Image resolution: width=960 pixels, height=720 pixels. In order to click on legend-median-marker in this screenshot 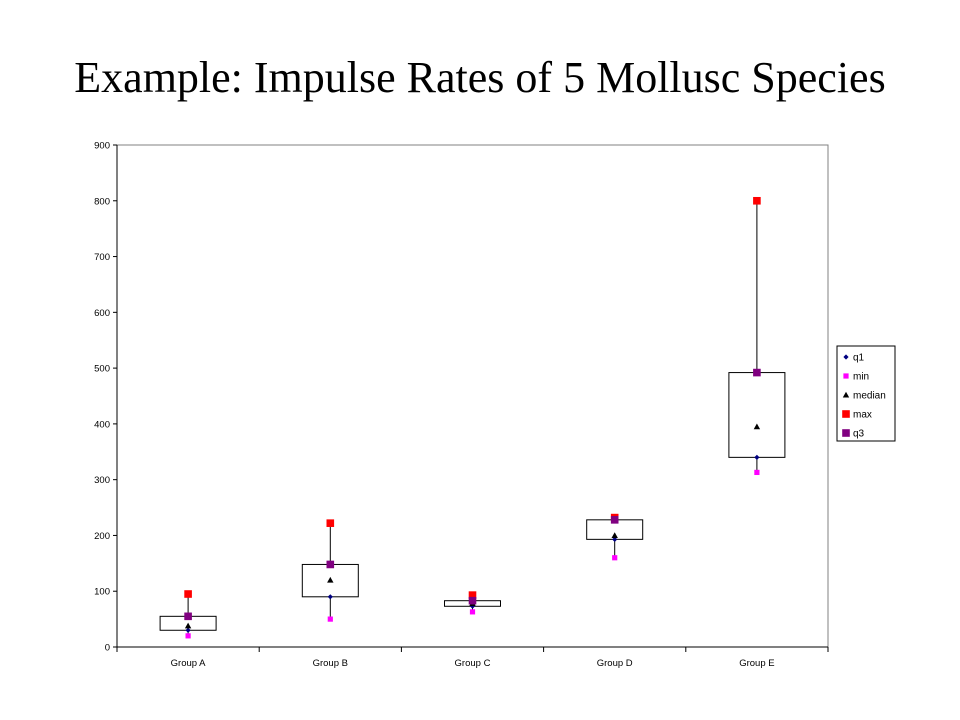, I will do `click(846, 394)`.